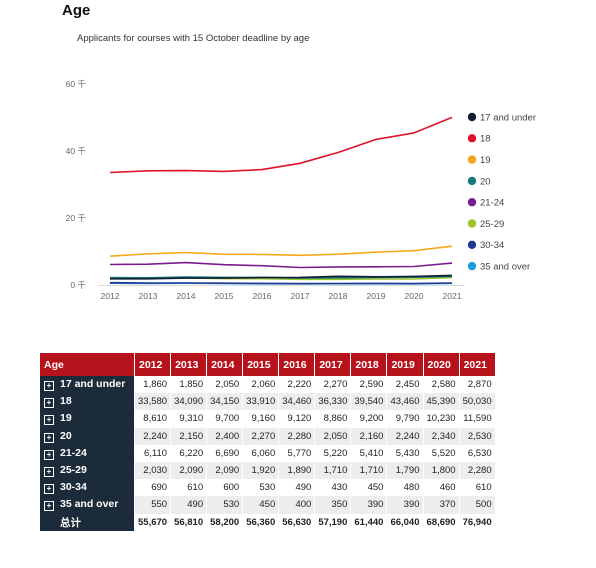 The height and width of the screenshot is (568, 596). I want to click on row-header-3: +20, so click(87, 436).